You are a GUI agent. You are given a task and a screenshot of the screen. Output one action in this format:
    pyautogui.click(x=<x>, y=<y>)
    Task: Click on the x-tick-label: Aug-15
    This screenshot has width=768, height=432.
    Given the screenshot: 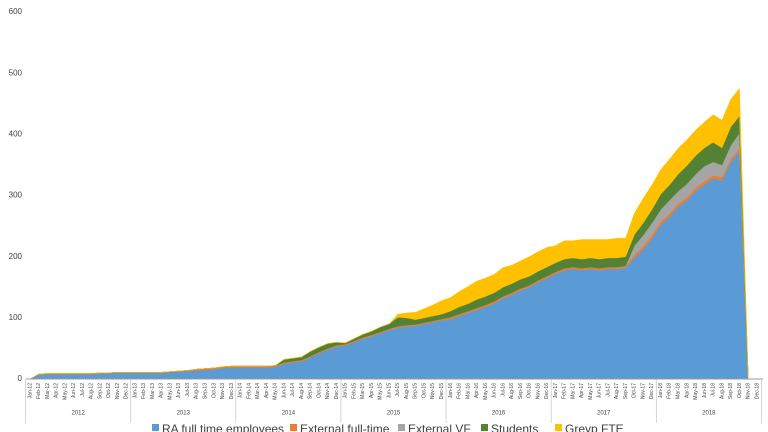 What is the action you would take?
    pyautogui.click(x=407, y=391)
    